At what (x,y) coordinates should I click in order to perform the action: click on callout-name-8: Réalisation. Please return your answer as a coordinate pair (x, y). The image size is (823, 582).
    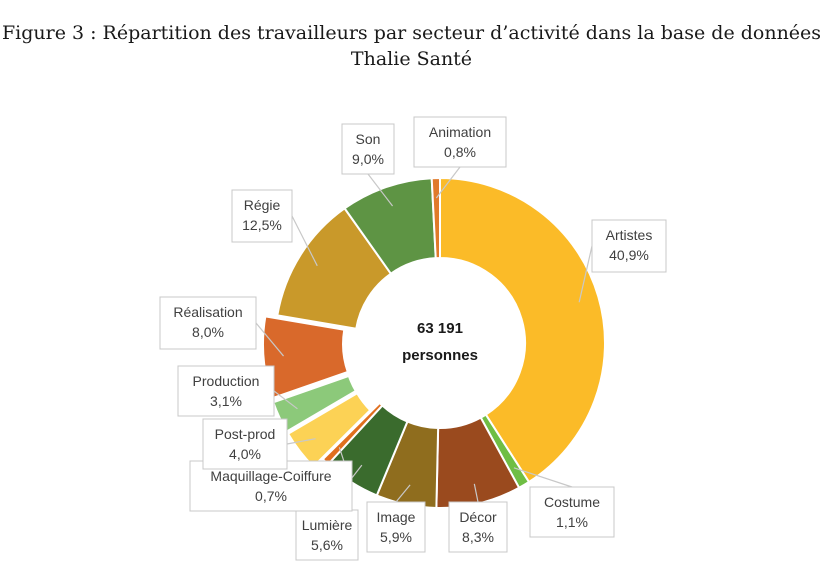
    Looking at the image, I should click on (207, 312).